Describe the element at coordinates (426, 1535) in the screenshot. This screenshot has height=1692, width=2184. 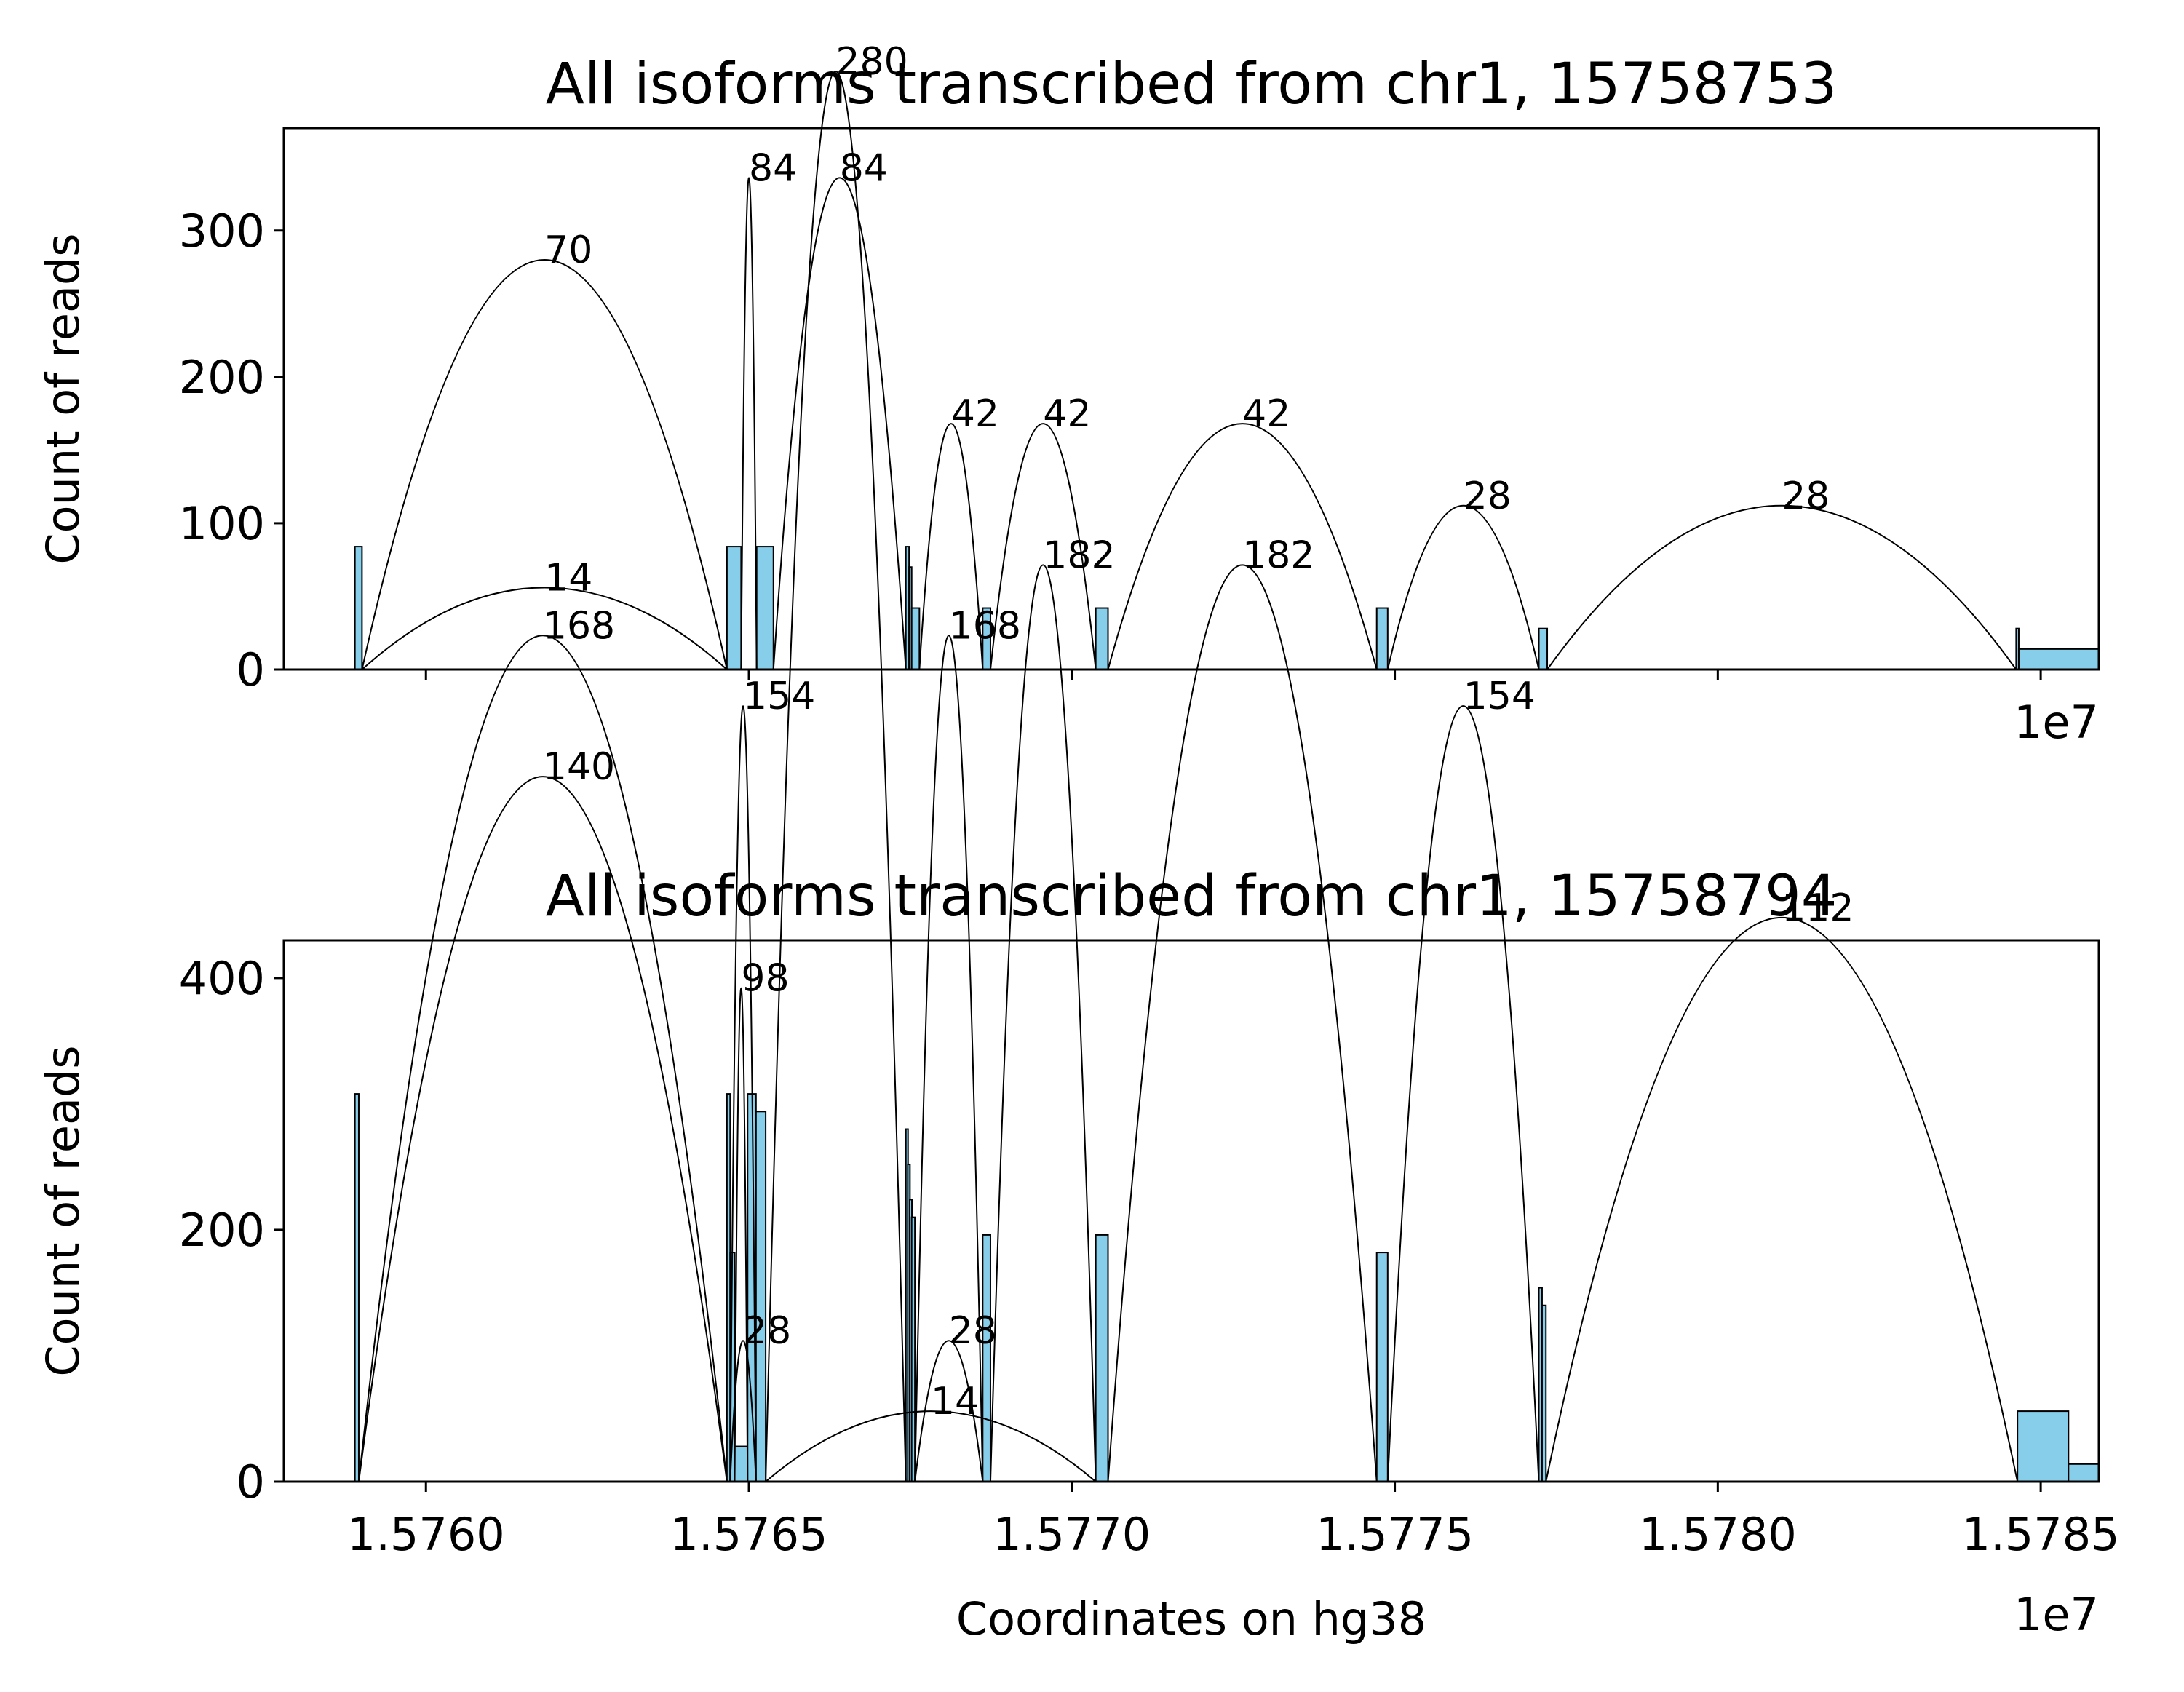
I see `x-tick-label: 1.5760` at that location.